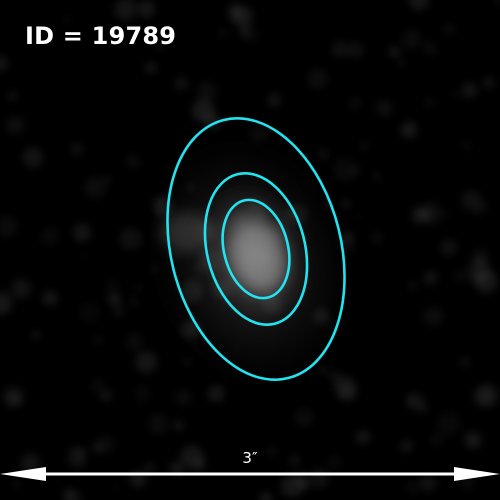 The image size is (500, 500). Describe the element at coordinates (101, 36) in the screenshot. I see `object-id-label: ID = 19789` at that location.